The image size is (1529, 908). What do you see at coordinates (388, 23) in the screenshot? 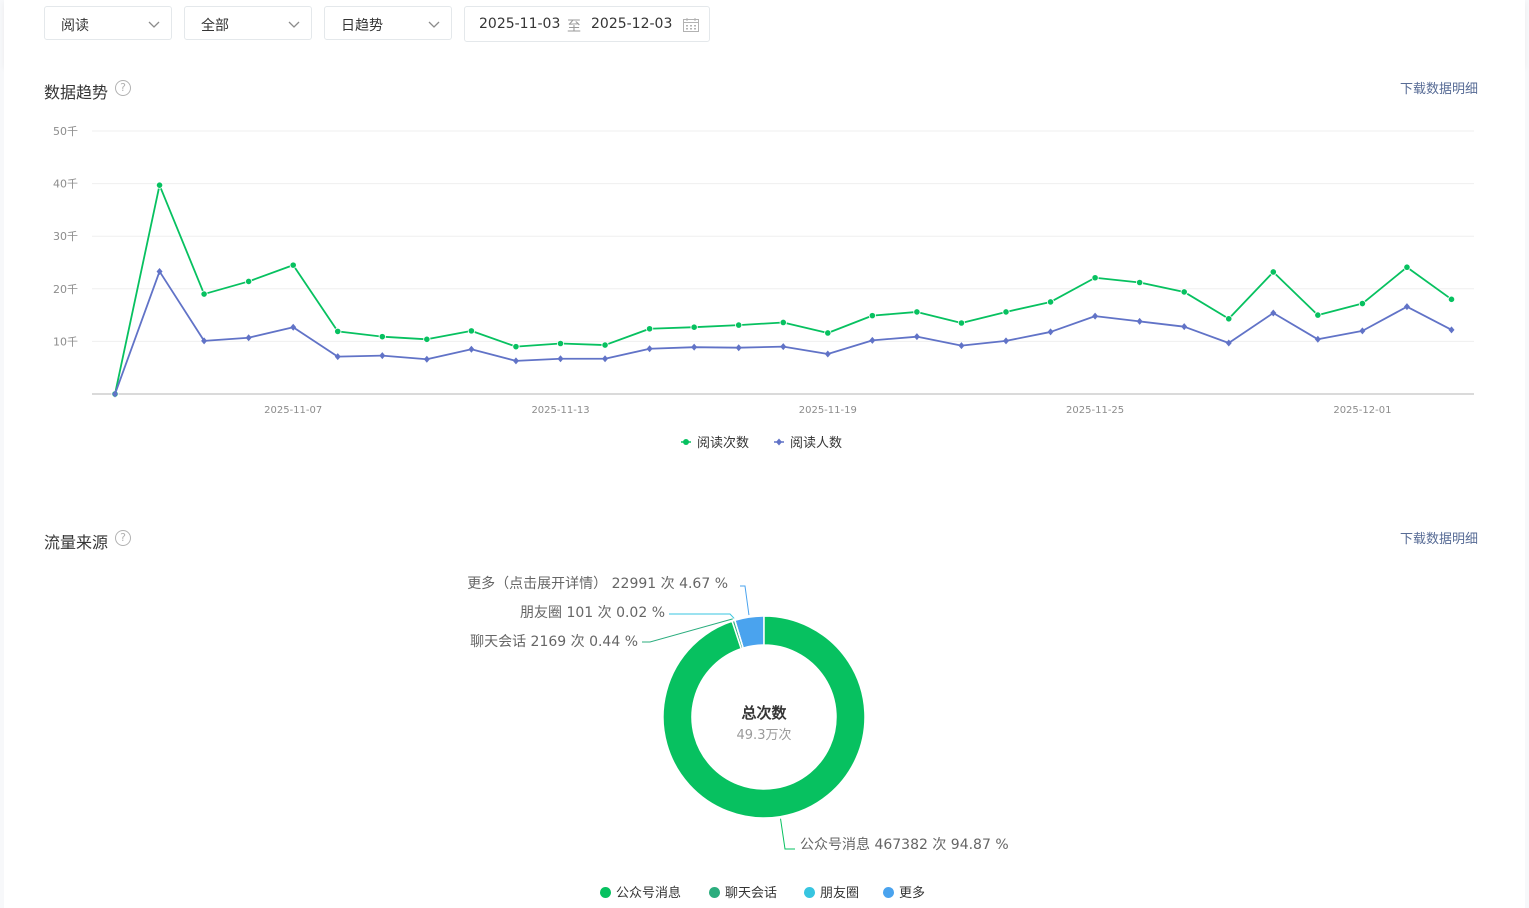
I see `granularity-dropdown: 日趋势` at bounding box center [388, 23].